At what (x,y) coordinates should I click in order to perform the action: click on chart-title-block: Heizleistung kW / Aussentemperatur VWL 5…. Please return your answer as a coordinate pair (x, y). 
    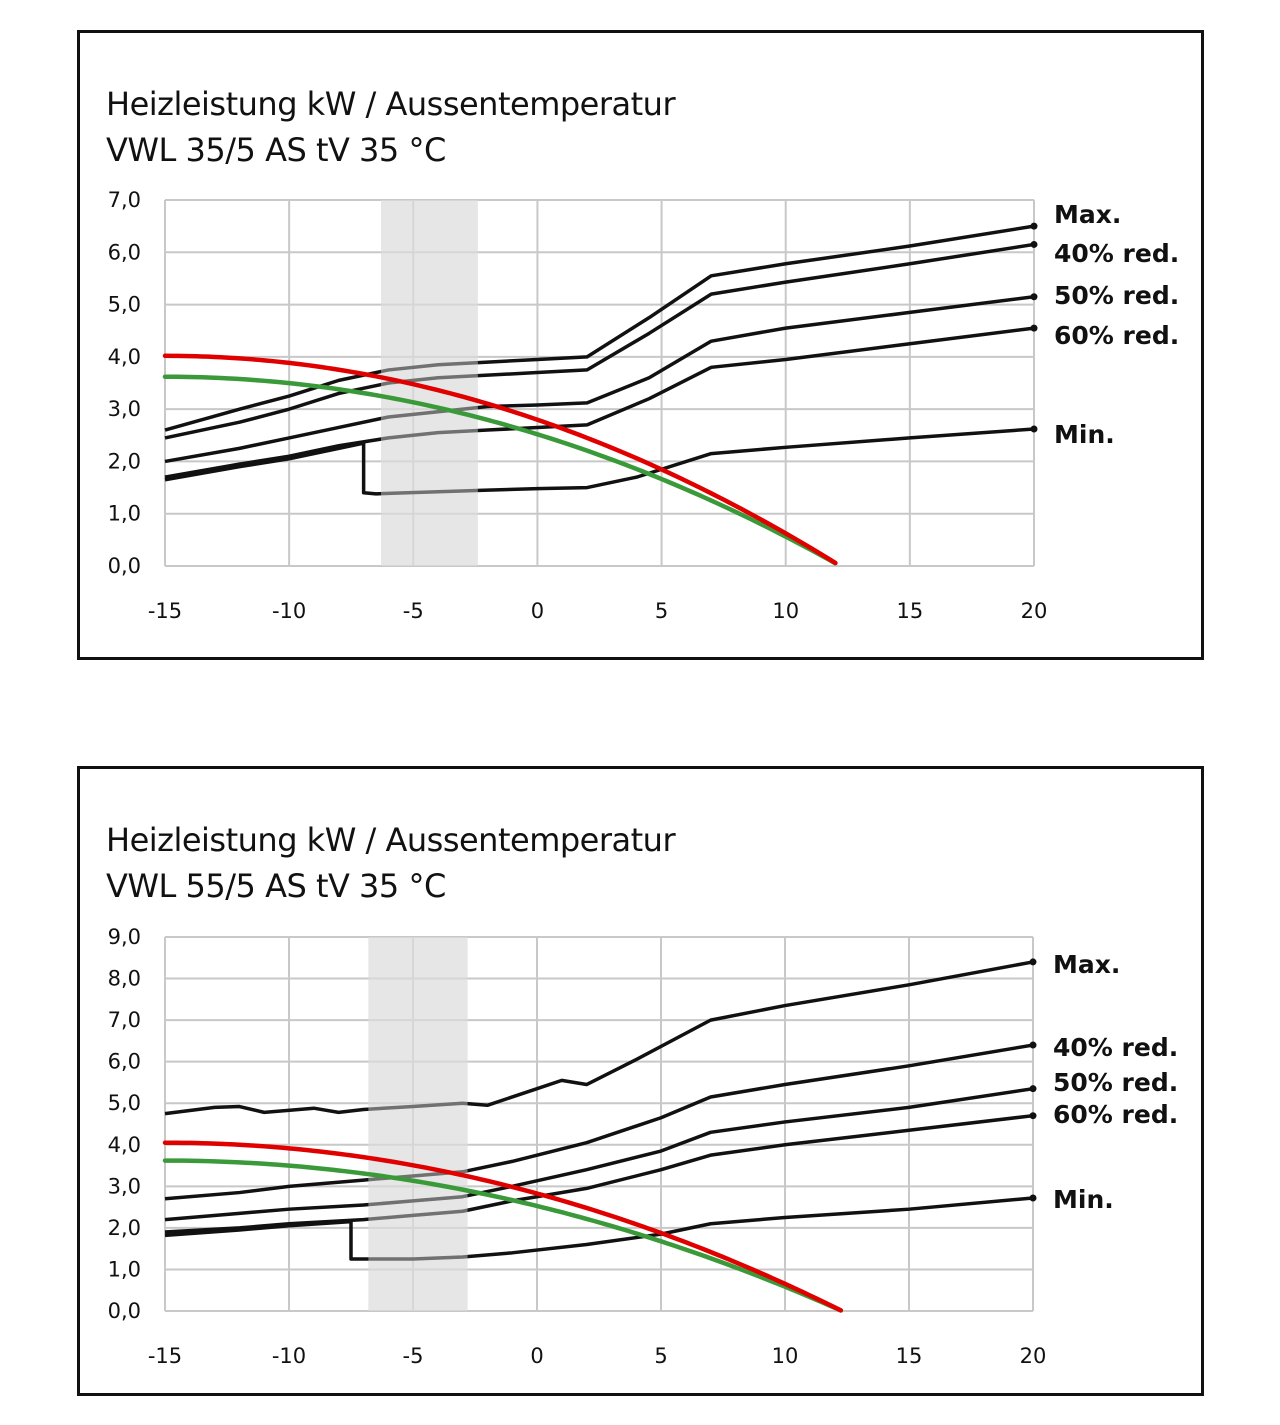
    Looking at the image, I should click on (391, 863).